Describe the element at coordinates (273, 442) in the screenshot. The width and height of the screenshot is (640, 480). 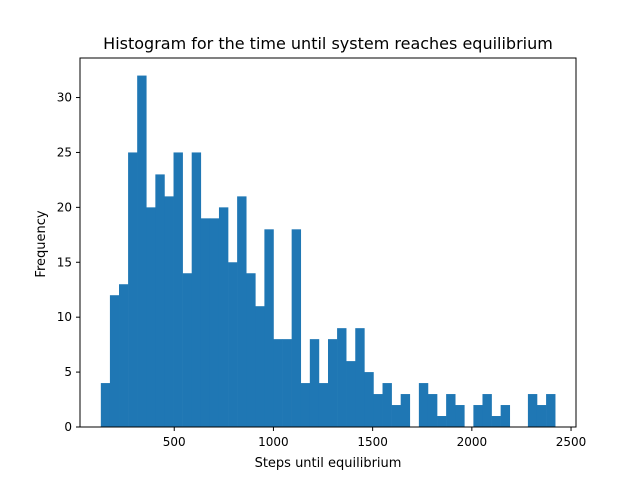
I see `x-tick-label: 1000` at that location.